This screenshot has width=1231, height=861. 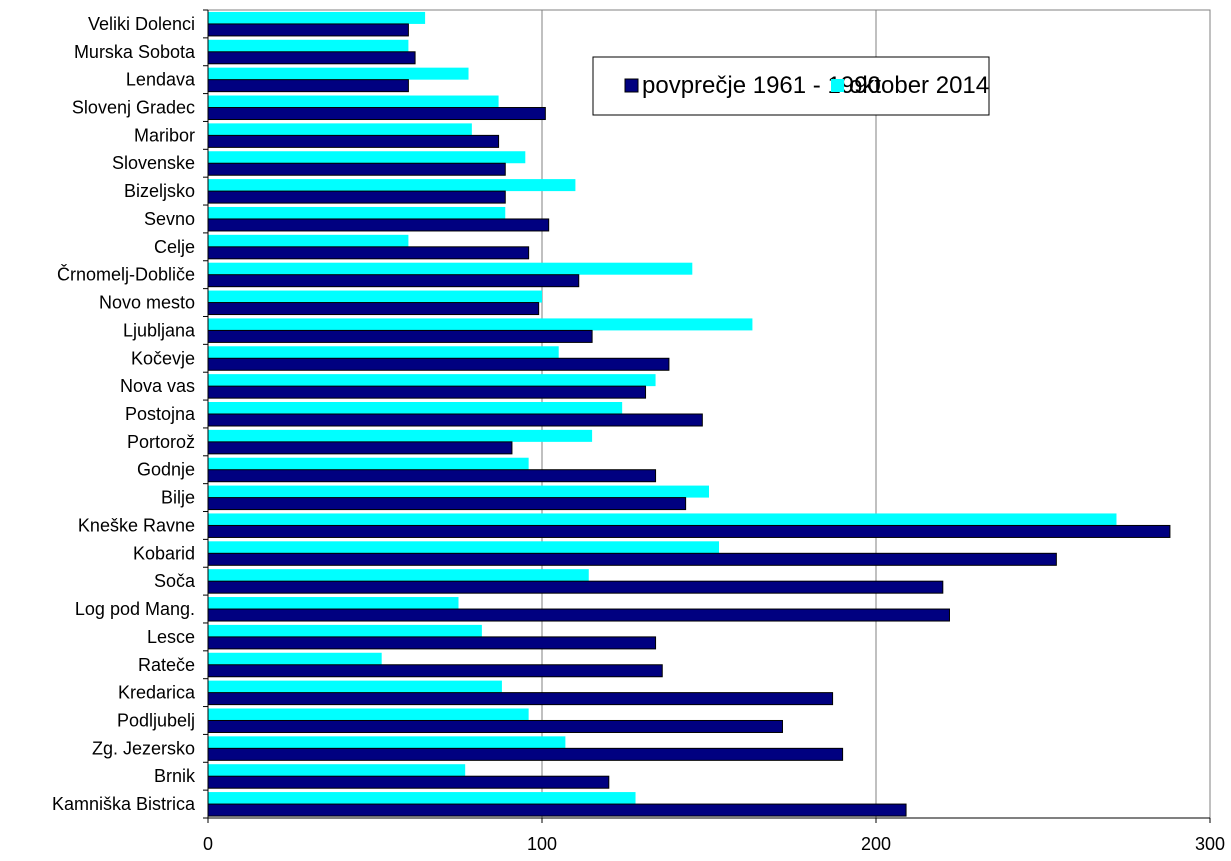 What do you see at coordinates (761, 85) in the screenshot?
I see `legend-label-povprecje: povprečje 1961 - 1990` at bounding box center [761, 85].